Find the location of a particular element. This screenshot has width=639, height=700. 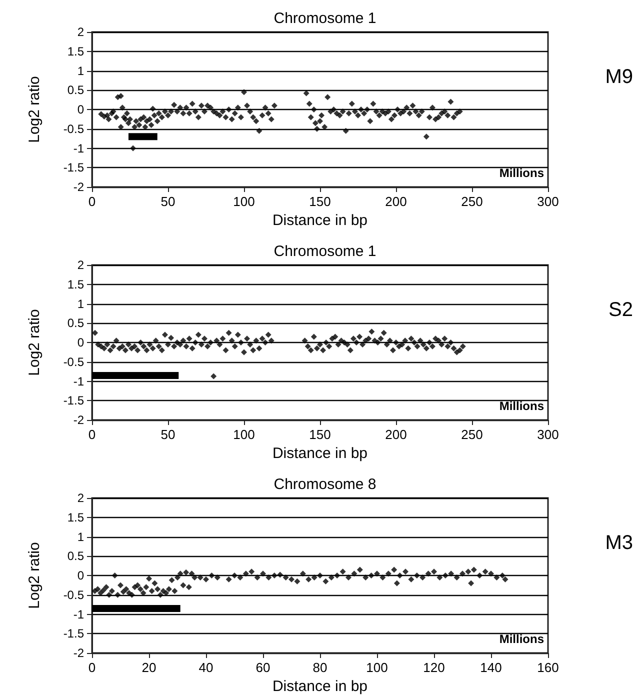

x-tick-label: 140 is located at coordinates (491, 667).